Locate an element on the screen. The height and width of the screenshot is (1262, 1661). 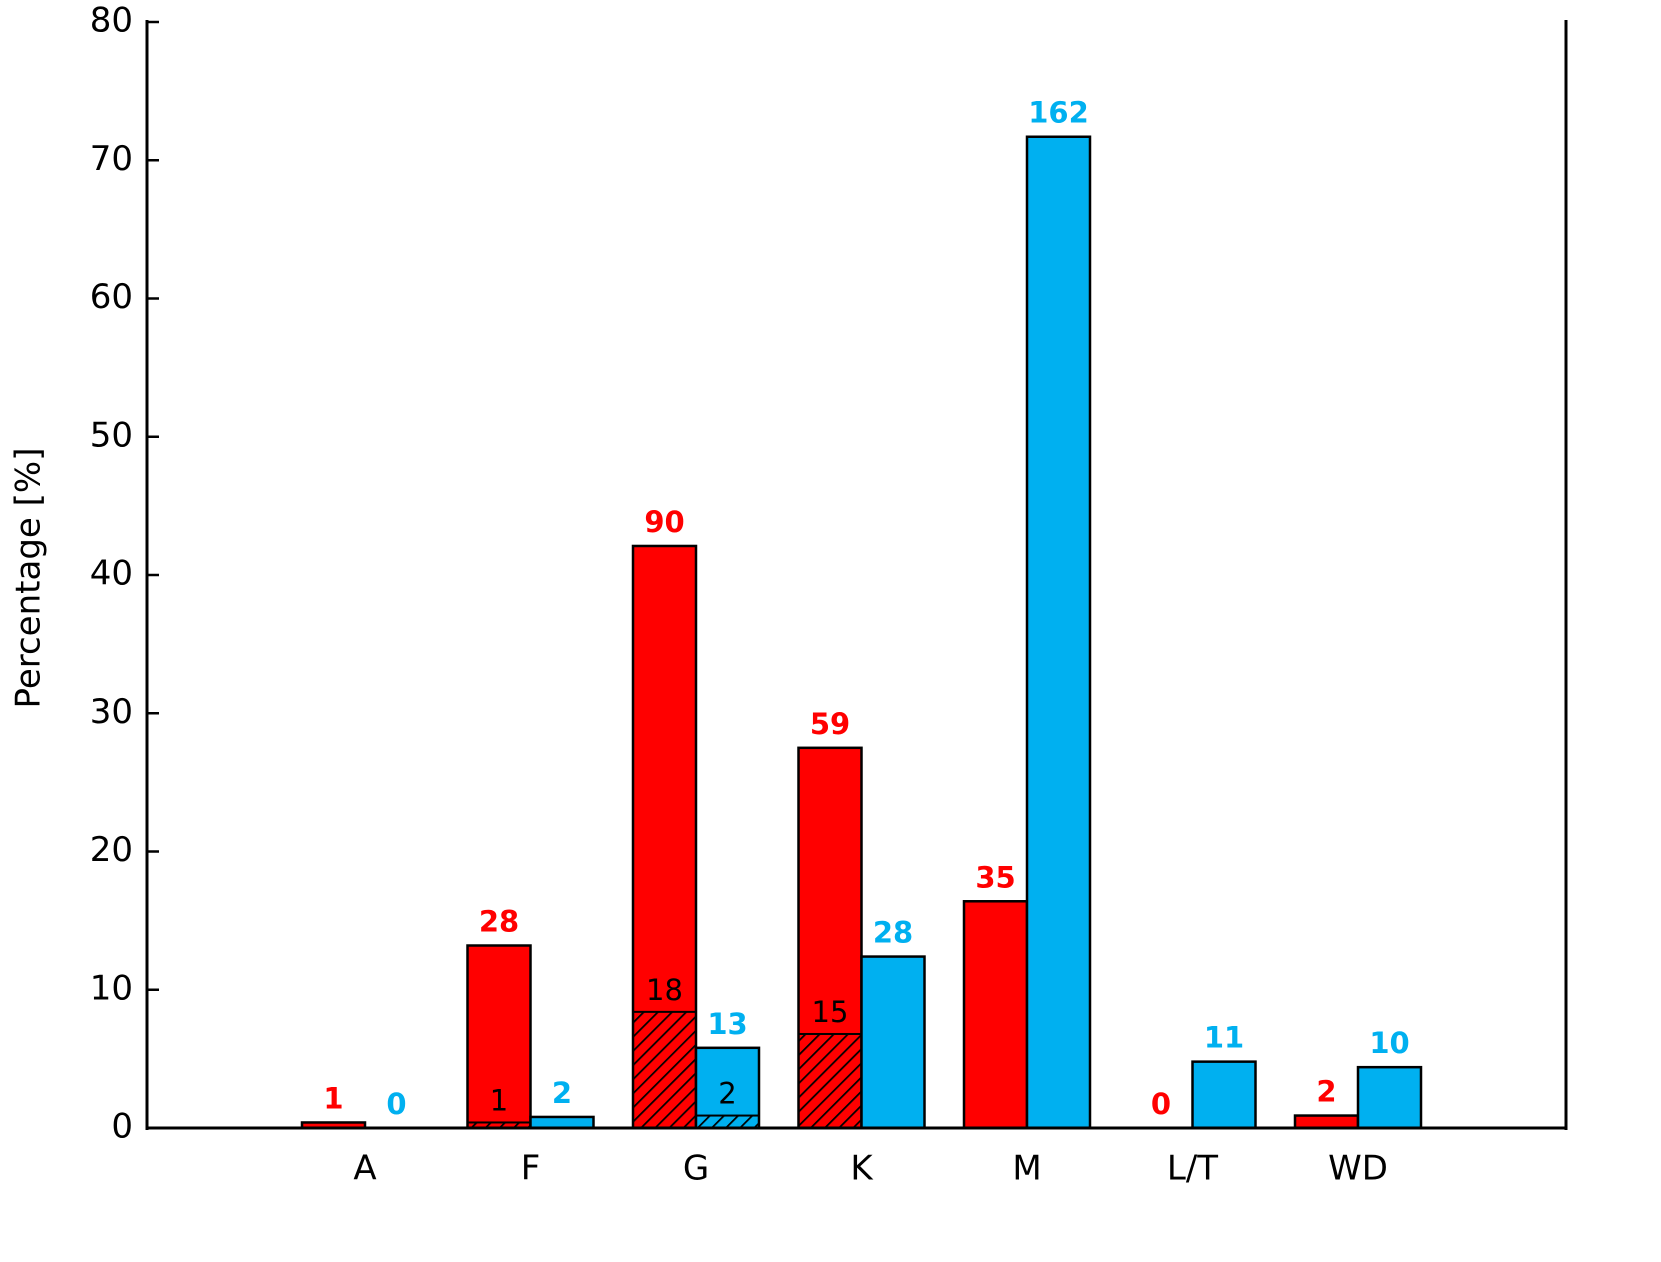
count-label: 35 is located at coordinates (995, 877).